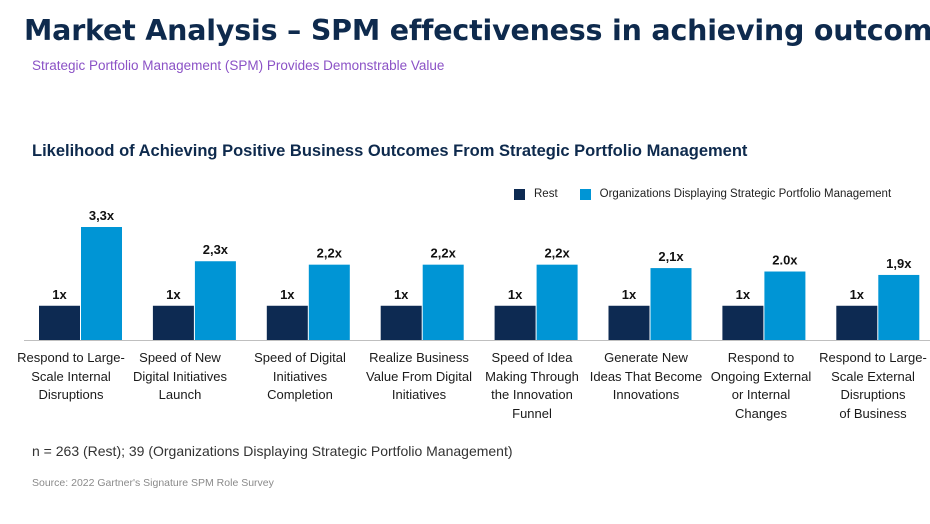  Describe the element at coordinates (857, 294) in the screenshot. I see `data-label-rest-7: 1x` at that location.